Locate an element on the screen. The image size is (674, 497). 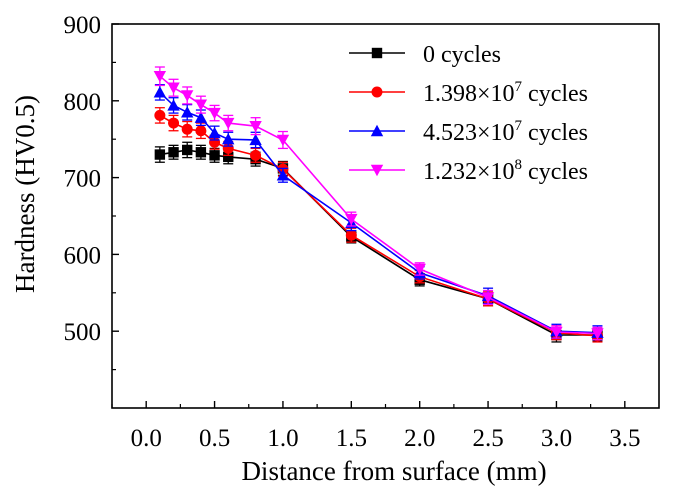
legend-item-1: 1.398×107 cycles is located at coordinates (468, 93).